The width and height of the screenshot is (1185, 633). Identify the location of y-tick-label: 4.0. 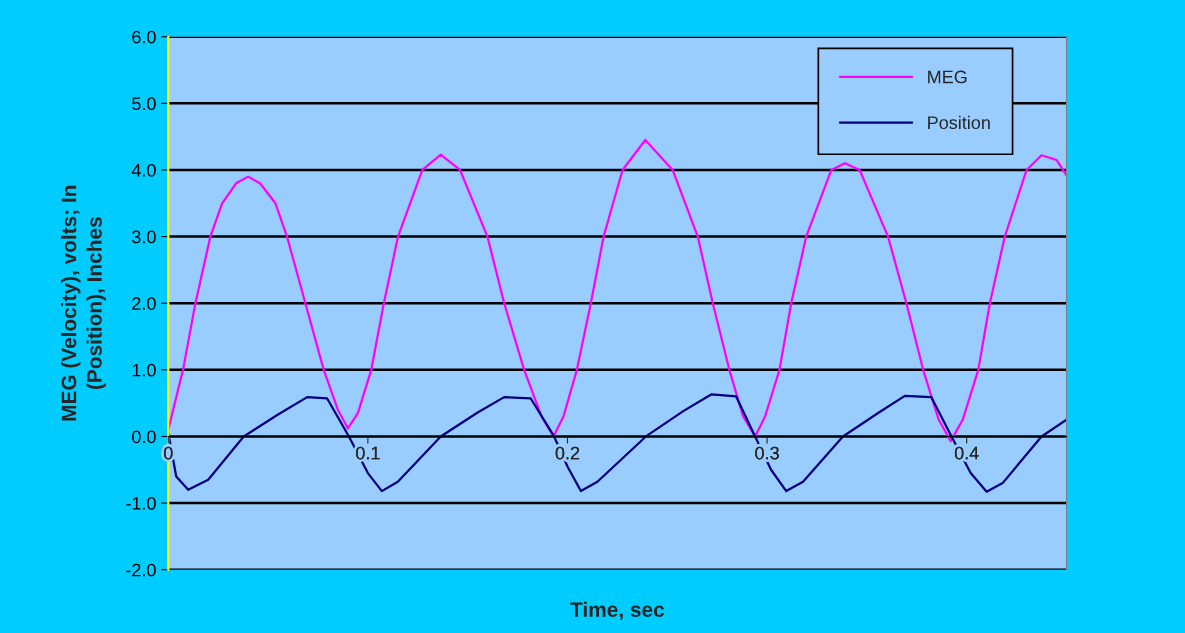
(143, 170).